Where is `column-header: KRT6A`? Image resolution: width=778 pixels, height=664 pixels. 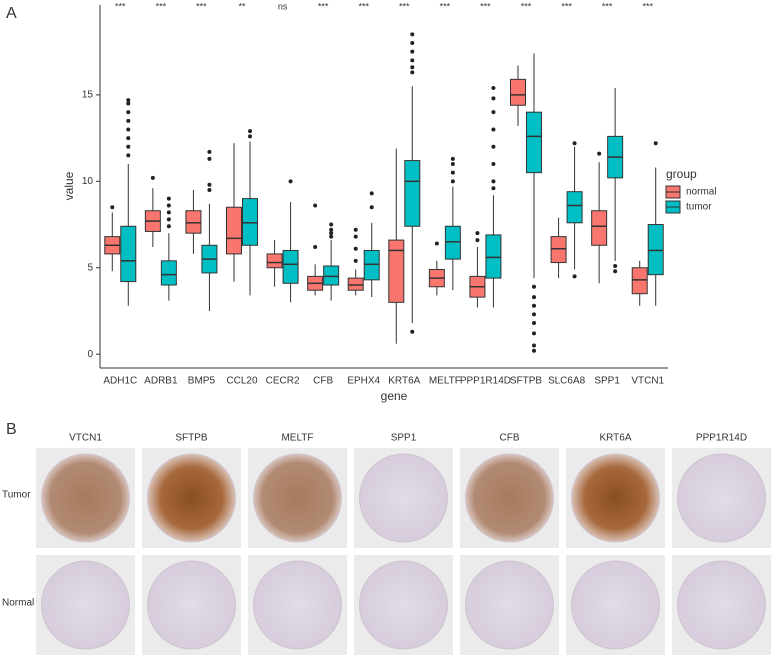 column-header: KRT6A is located at coordinates (615, 438).